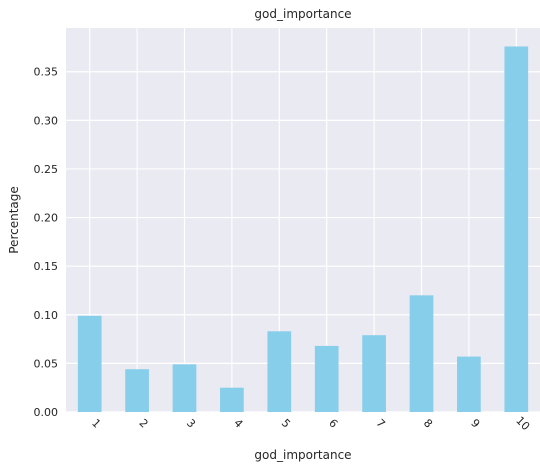  I want to click on y-tick-label: 0.05, so click(46, 363).